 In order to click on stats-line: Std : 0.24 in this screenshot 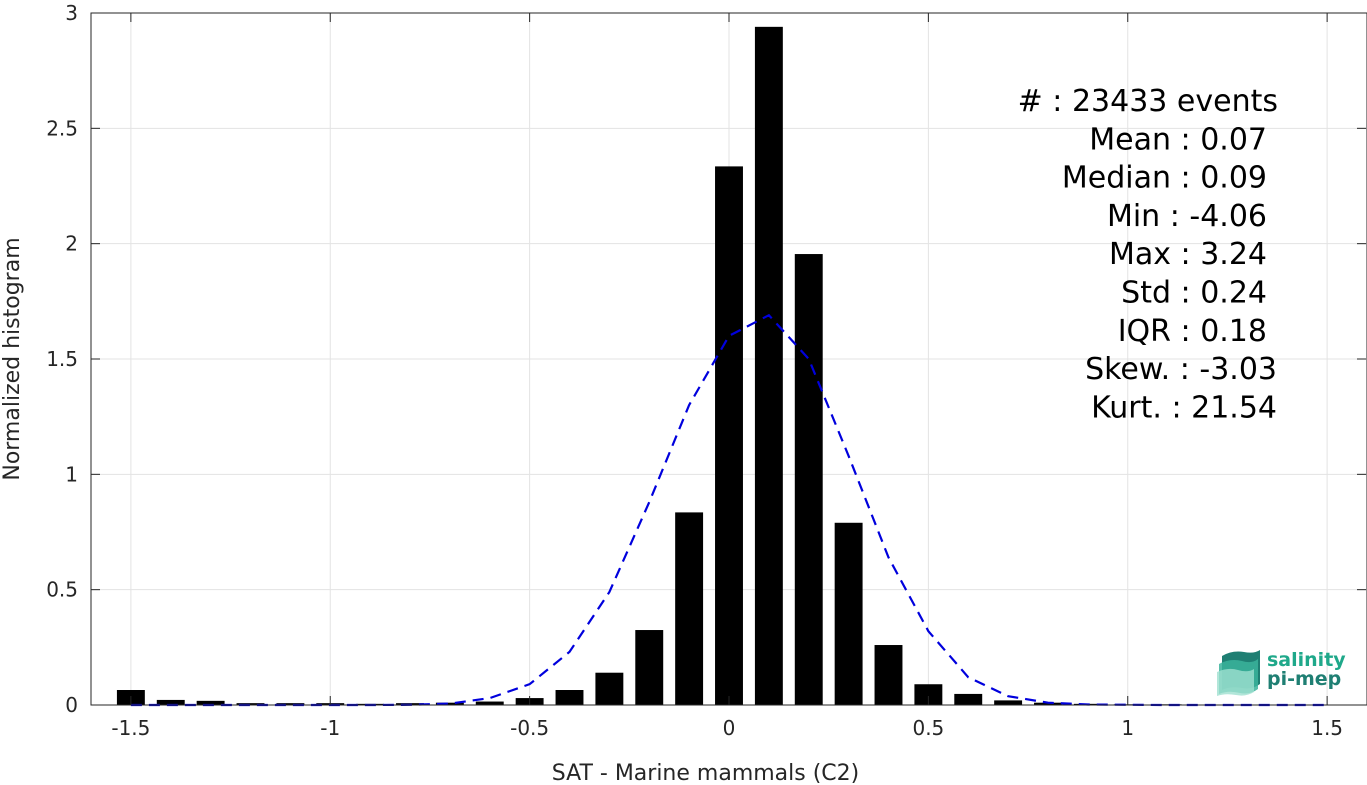, I will do `click(1194, 293)`.